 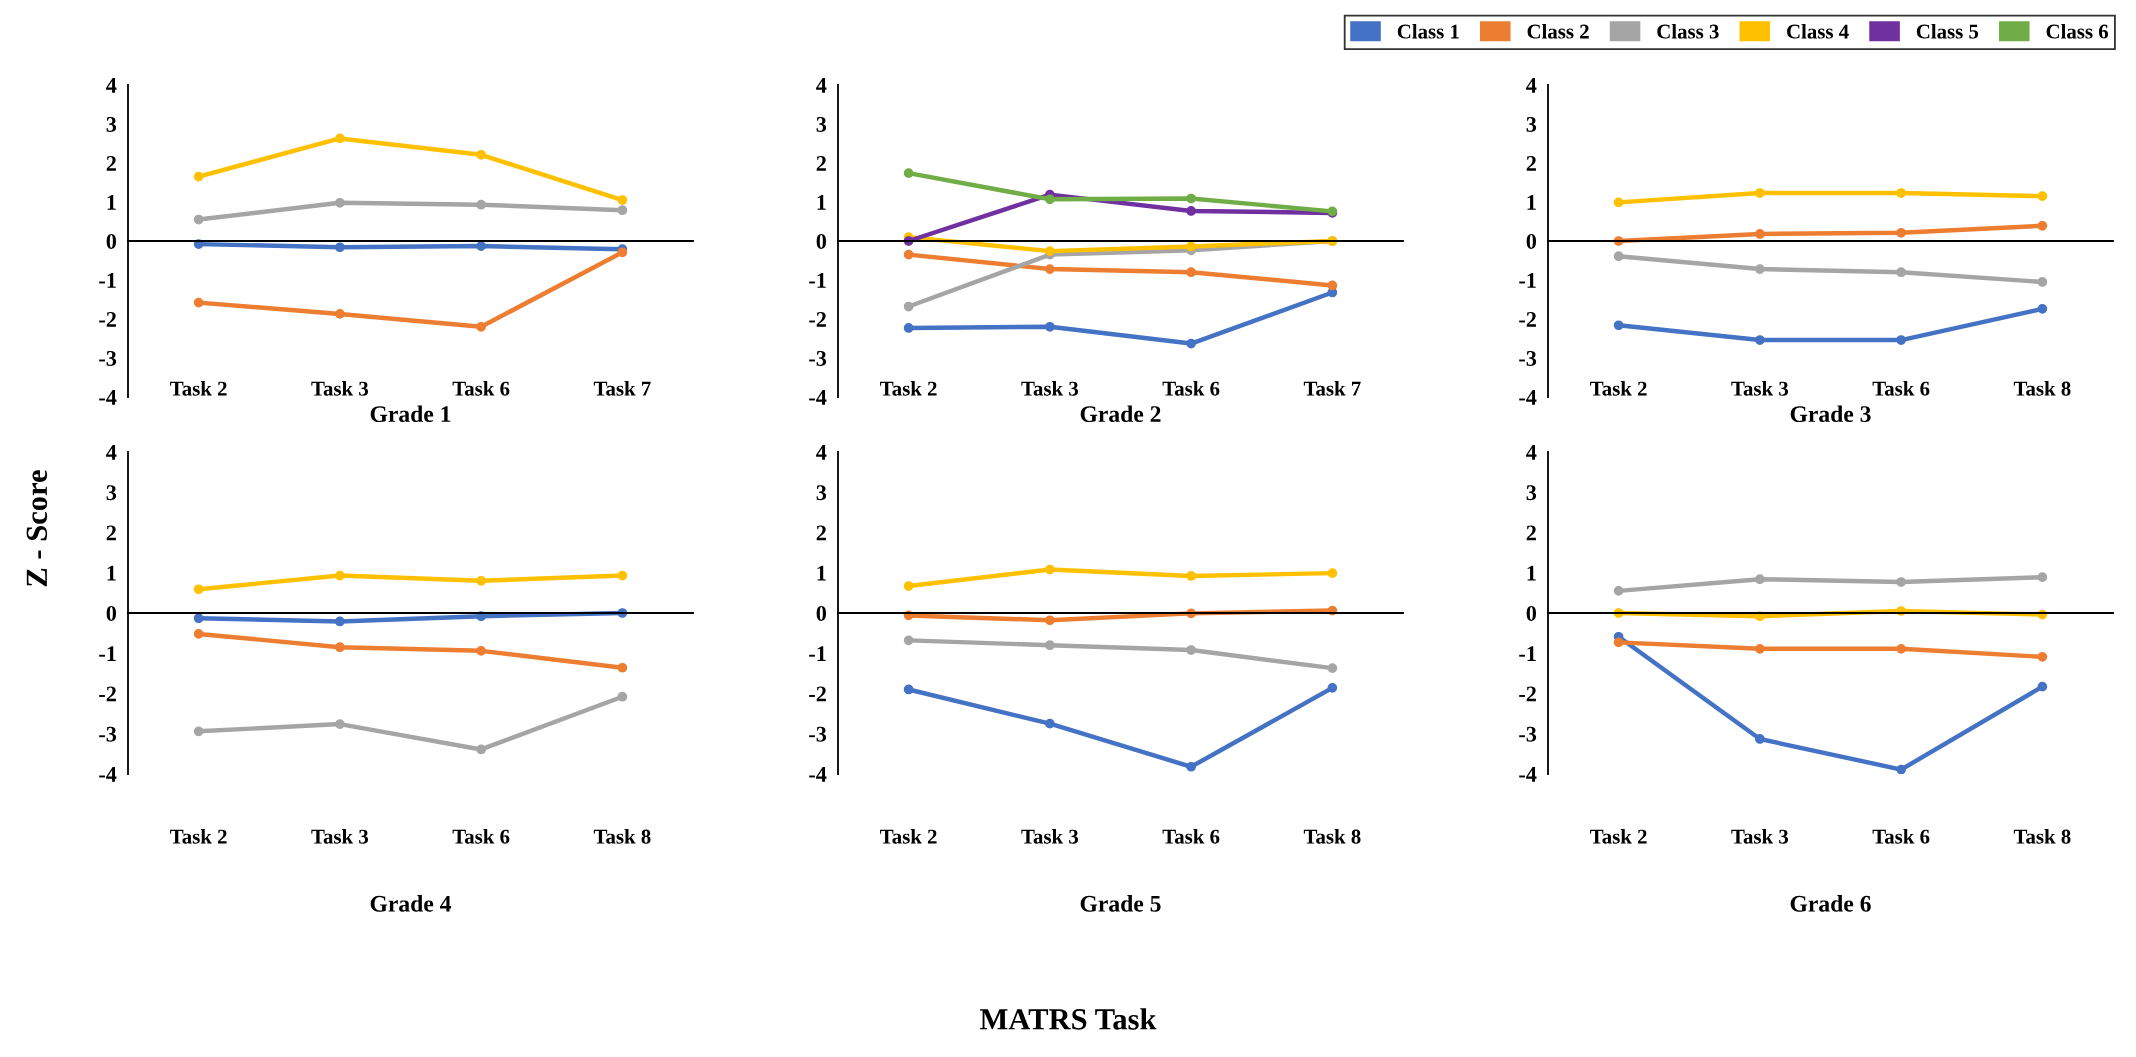 I want to click on x-axis-title: Grade 2, so click(x=1120, y=414).